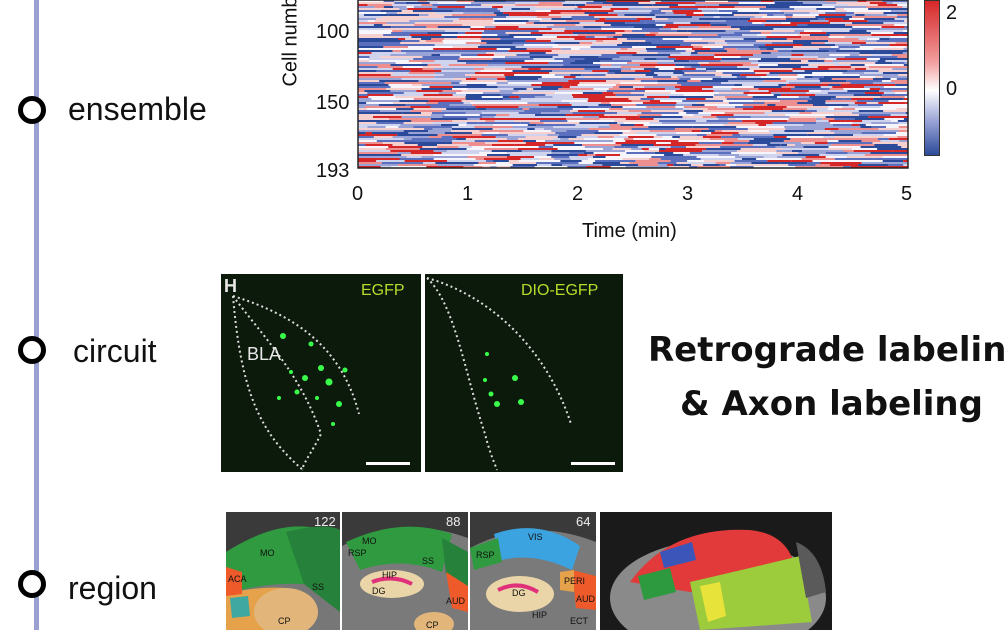 The image size is (1008, 630). I want to click on dio-cells, so click(503, 379).